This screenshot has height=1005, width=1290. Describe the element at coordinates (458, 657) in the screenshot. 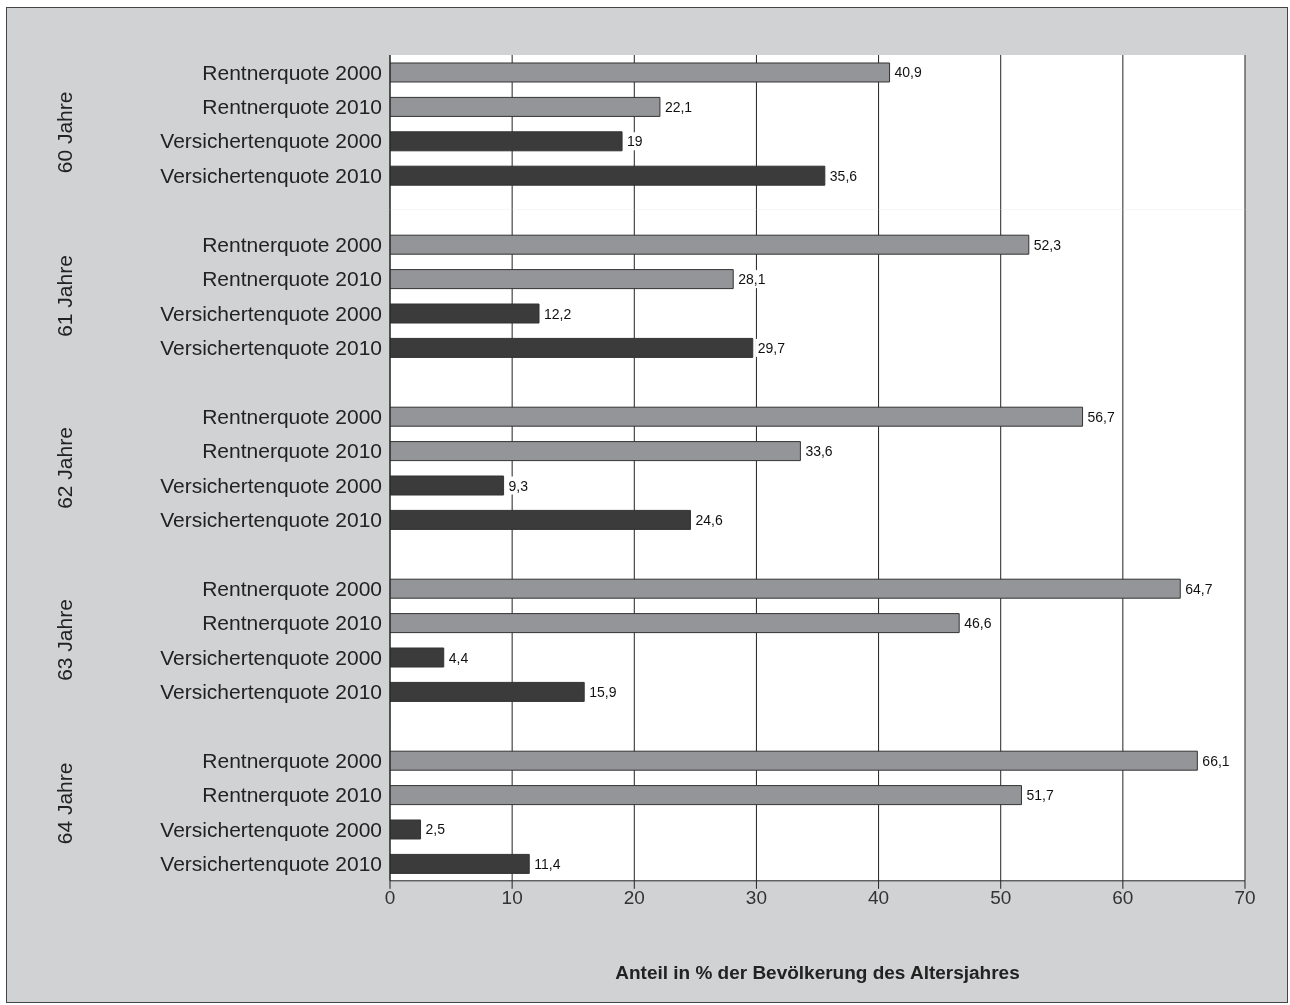

I see `data-label: 4,4` at that location.